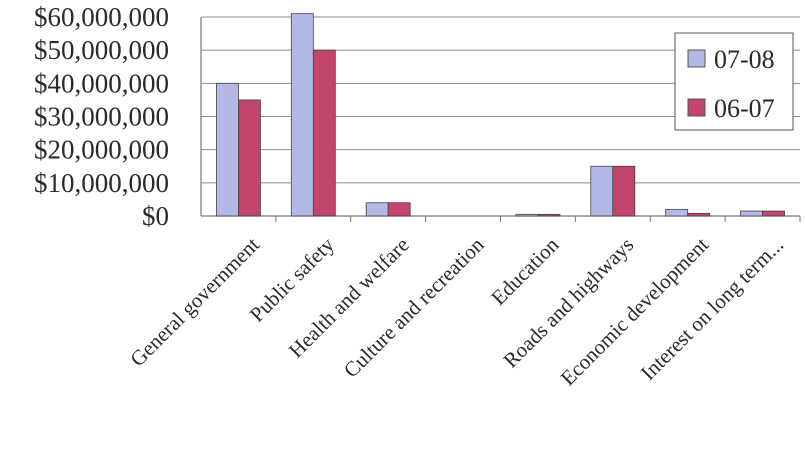 The image size is (805, 458). Describe the element at coordinates (101, 17) in the screenshot. I see `y-tick-label: $60,000,000` at that location.